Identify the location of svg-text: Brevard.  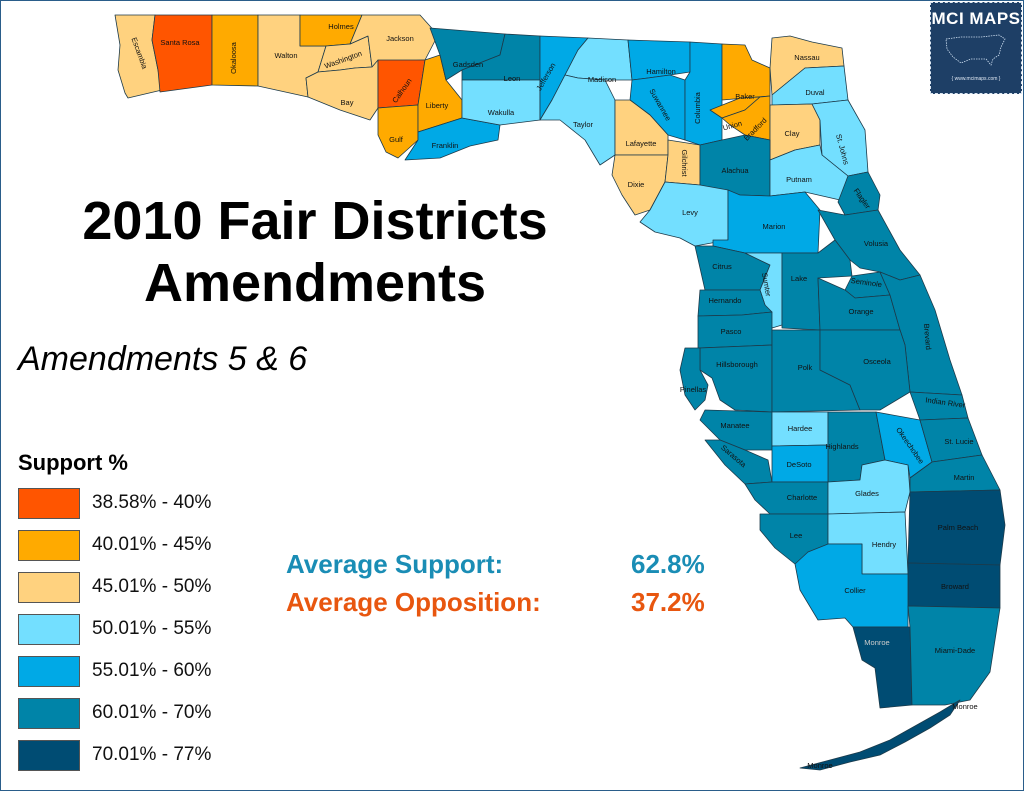
(927, 336).